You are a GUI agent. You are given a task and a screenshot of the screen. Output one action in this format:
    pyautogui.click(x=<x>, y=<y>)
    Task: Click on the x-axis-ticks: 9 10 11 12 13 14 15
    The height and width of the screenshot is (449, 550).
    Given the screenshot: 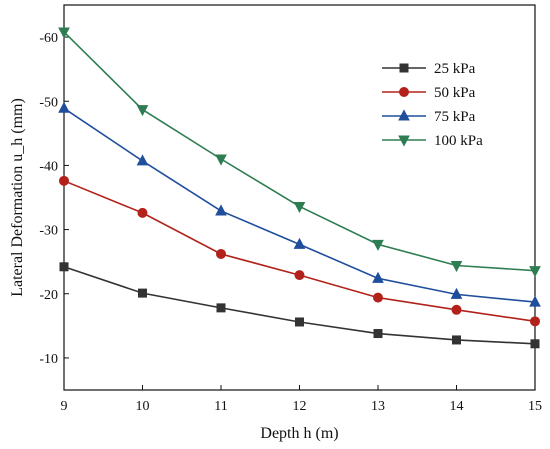 What is the action you would take?
    pyautogui.click(x=301, y=399)
    